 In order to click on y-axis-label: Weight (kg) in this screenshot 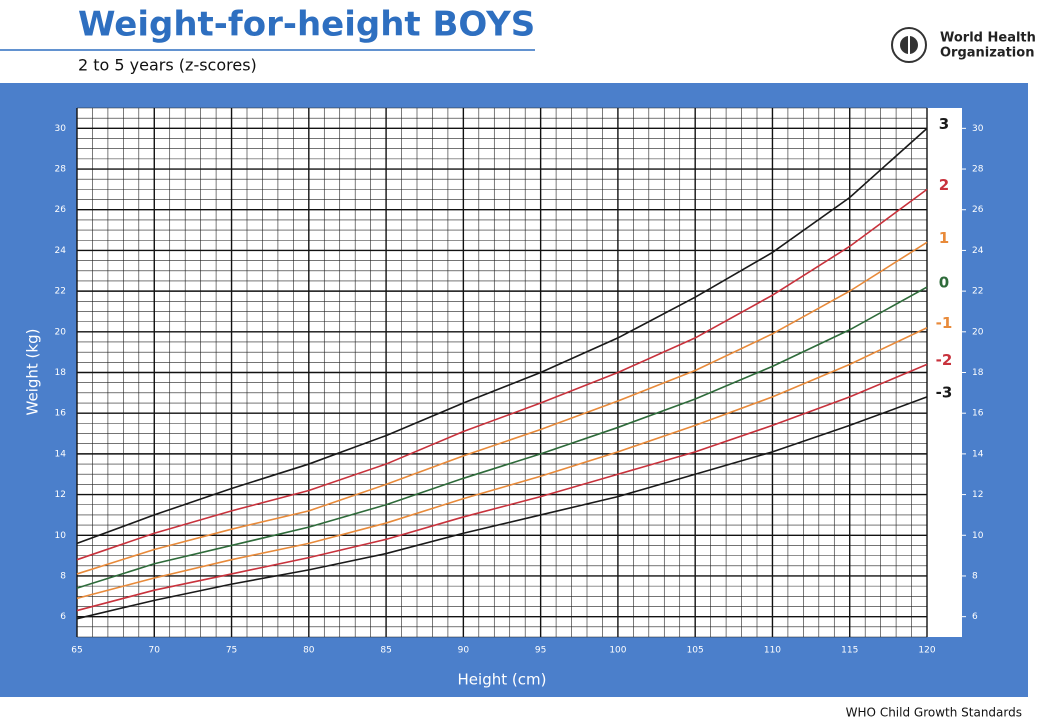, I will do `click(33, 372)`.